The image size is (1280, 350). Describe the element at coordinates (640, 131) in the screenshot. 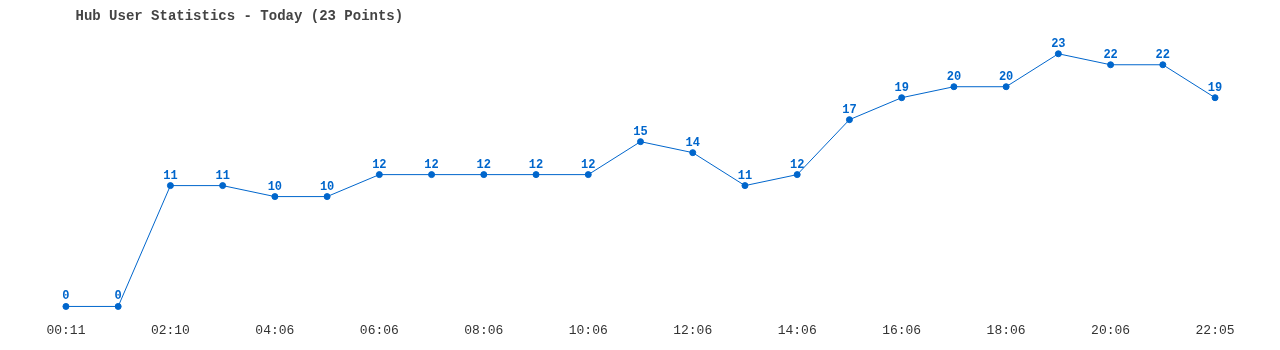

I see `data-label: 15` at that location.